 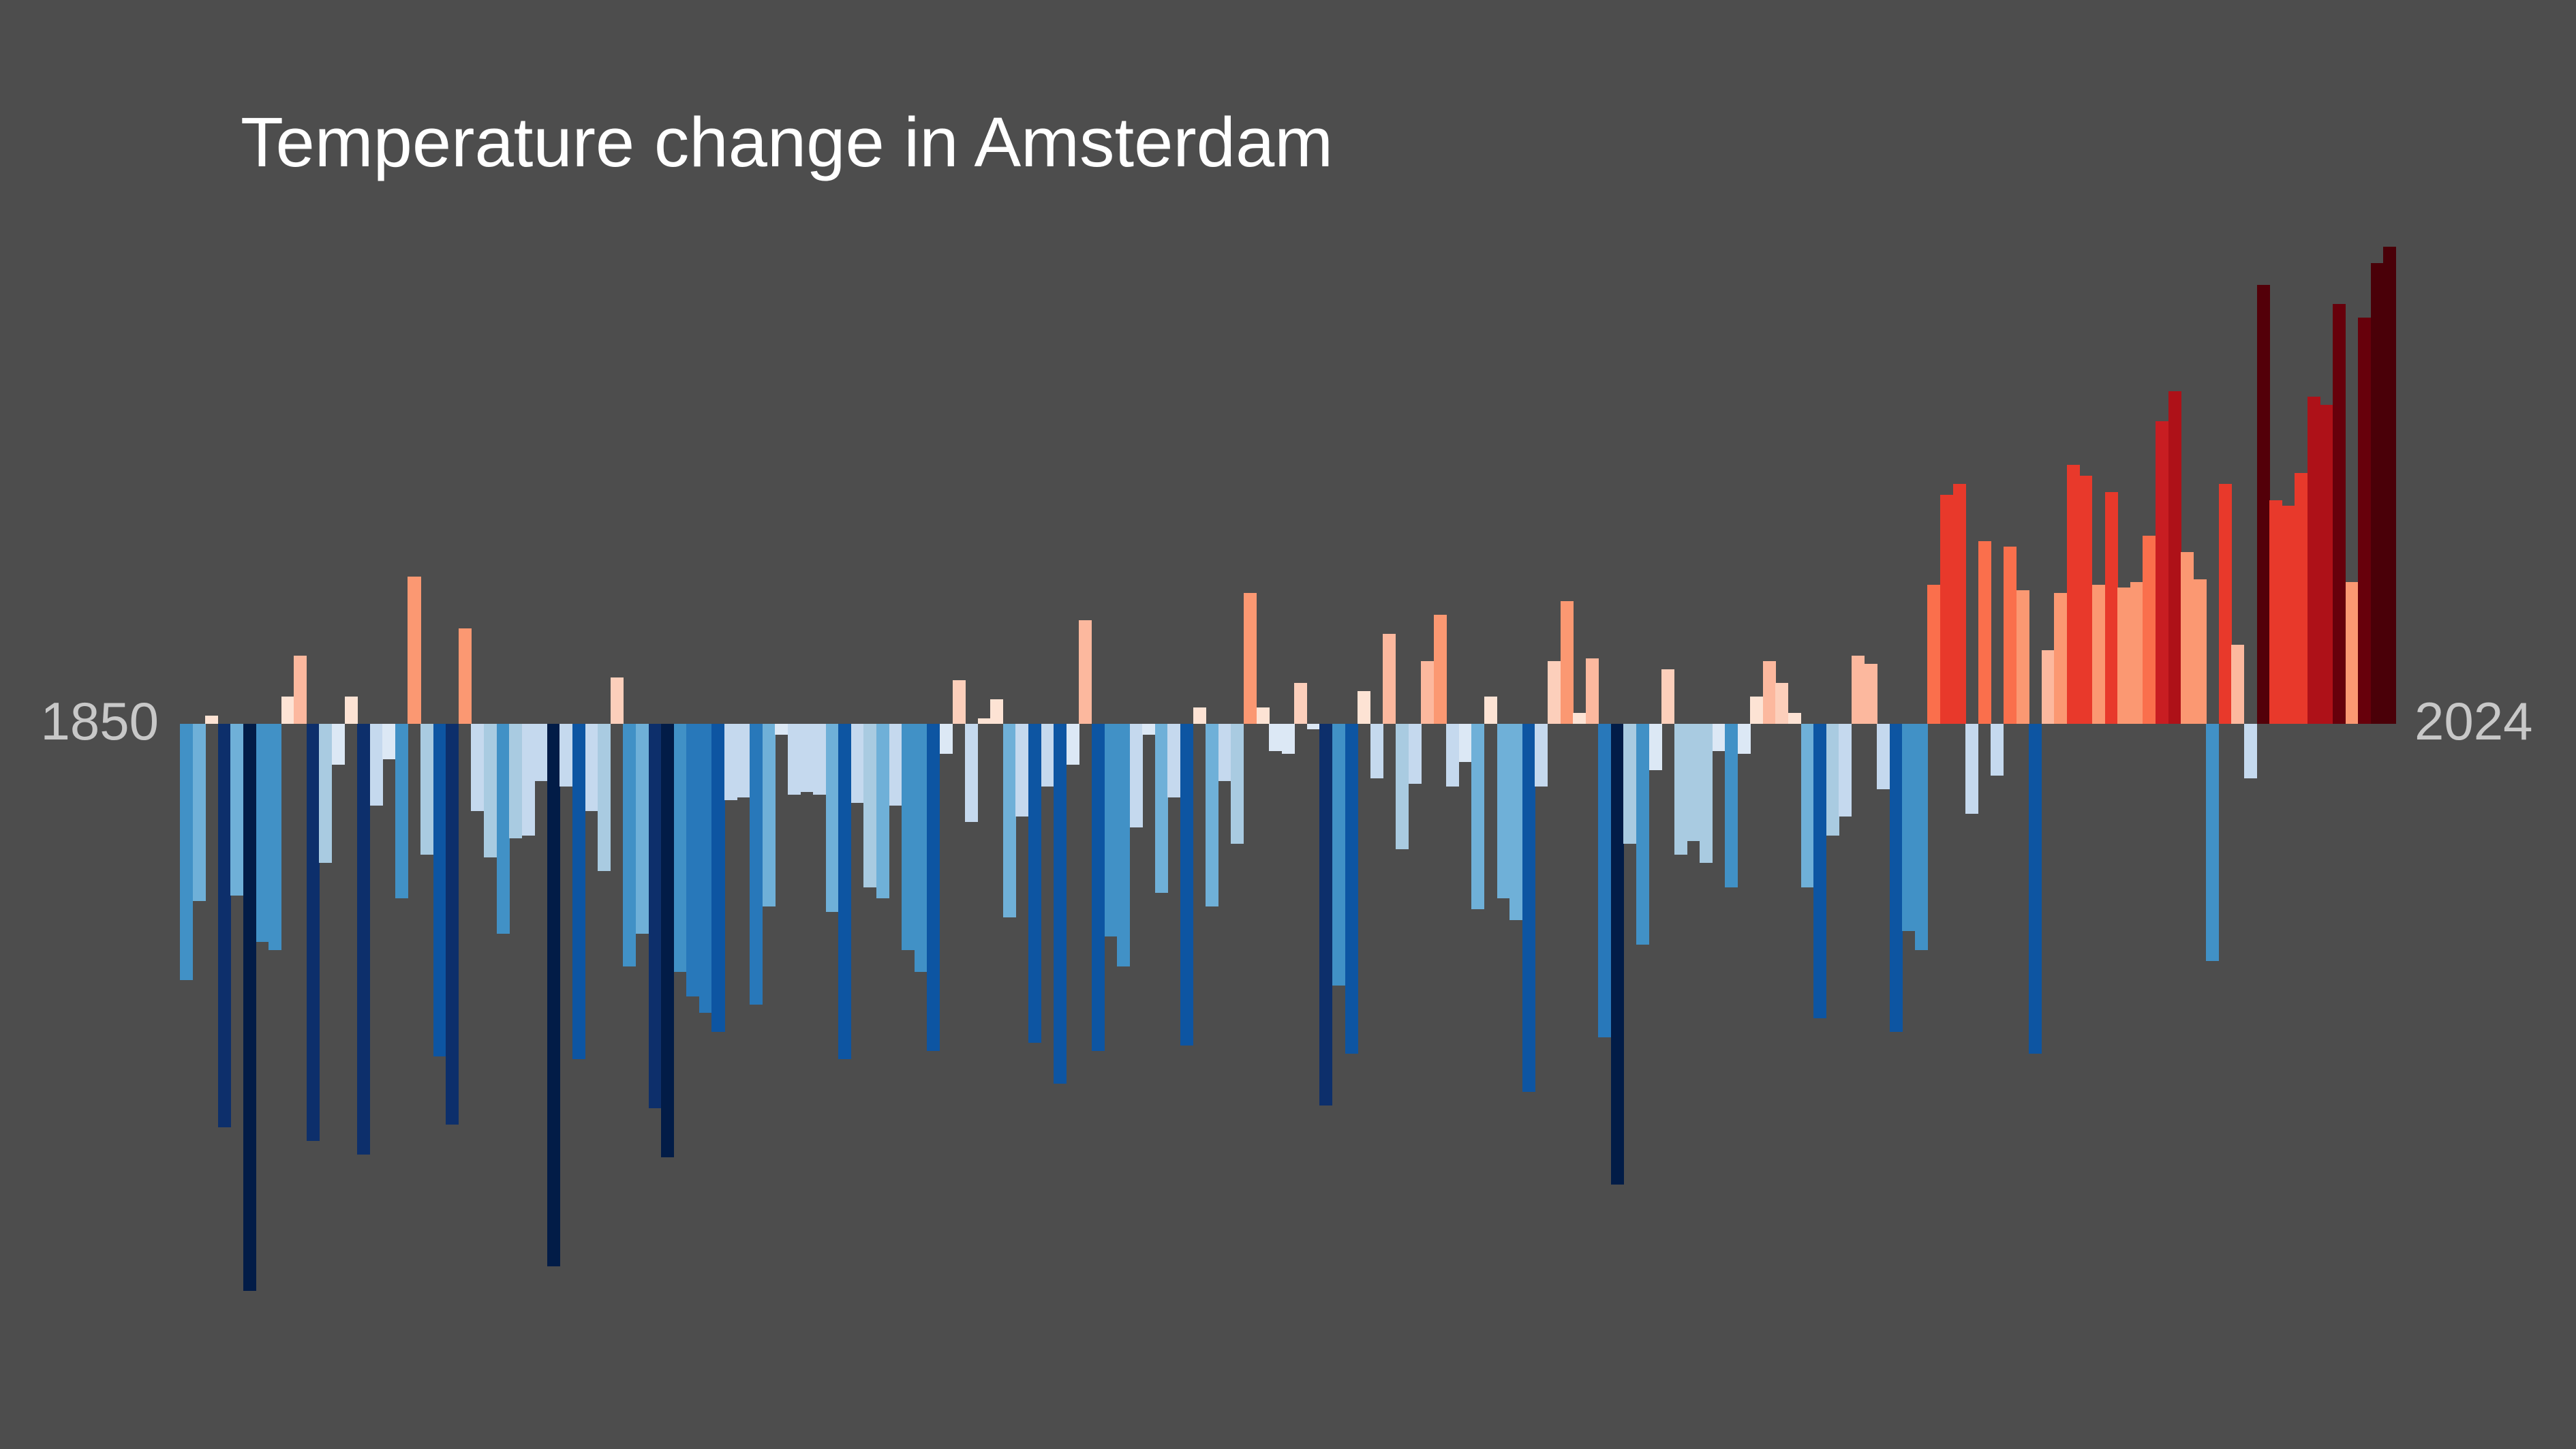 I want to click on bar-2006, so click(x=2161, y=572).